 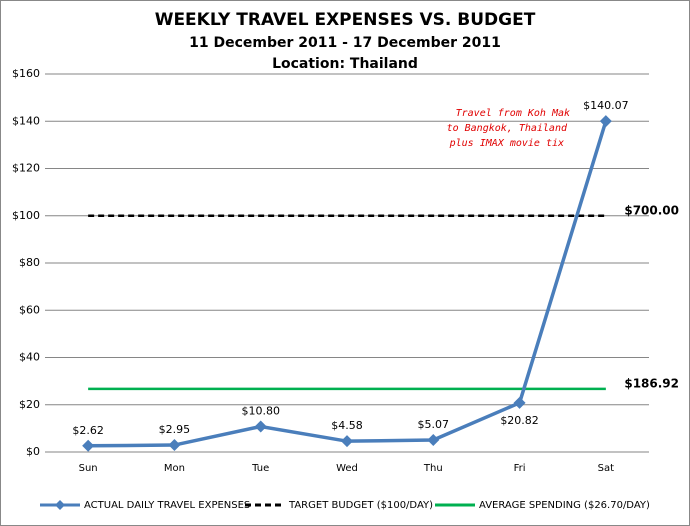 What do you see at coordinates (506, 143) in the screenshot?
I see `annotation: plus IMAX movie tix` at bounding box center [506, 143].